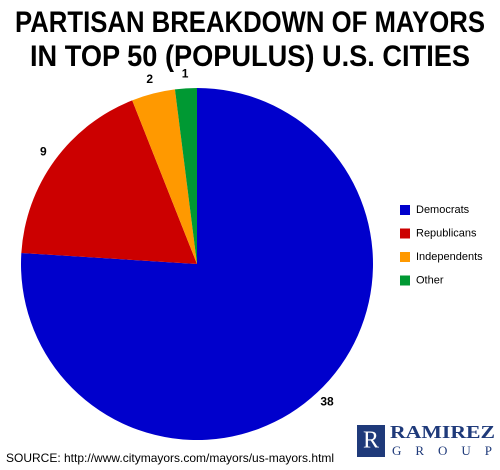  What do you see at coordinates (449, 257) in the screenshot?
I see `legend-label: Independents` at bounding box center [449, 257].